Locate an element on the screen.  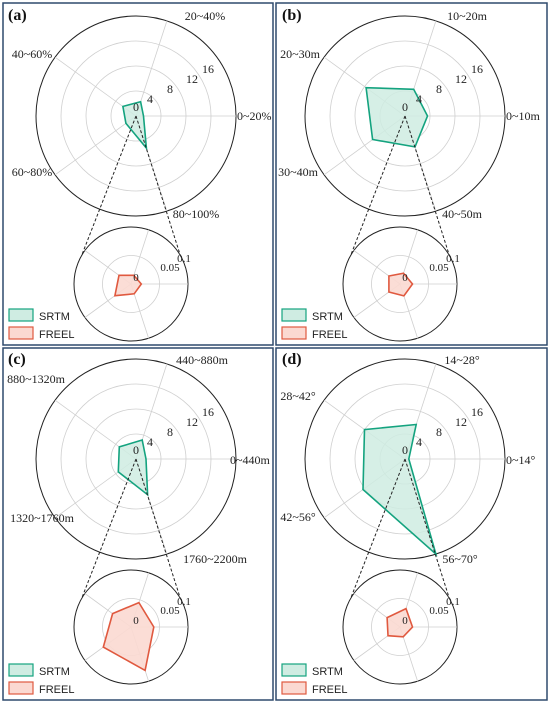
panel-tag: (a) is located at coordinates (17, 15).